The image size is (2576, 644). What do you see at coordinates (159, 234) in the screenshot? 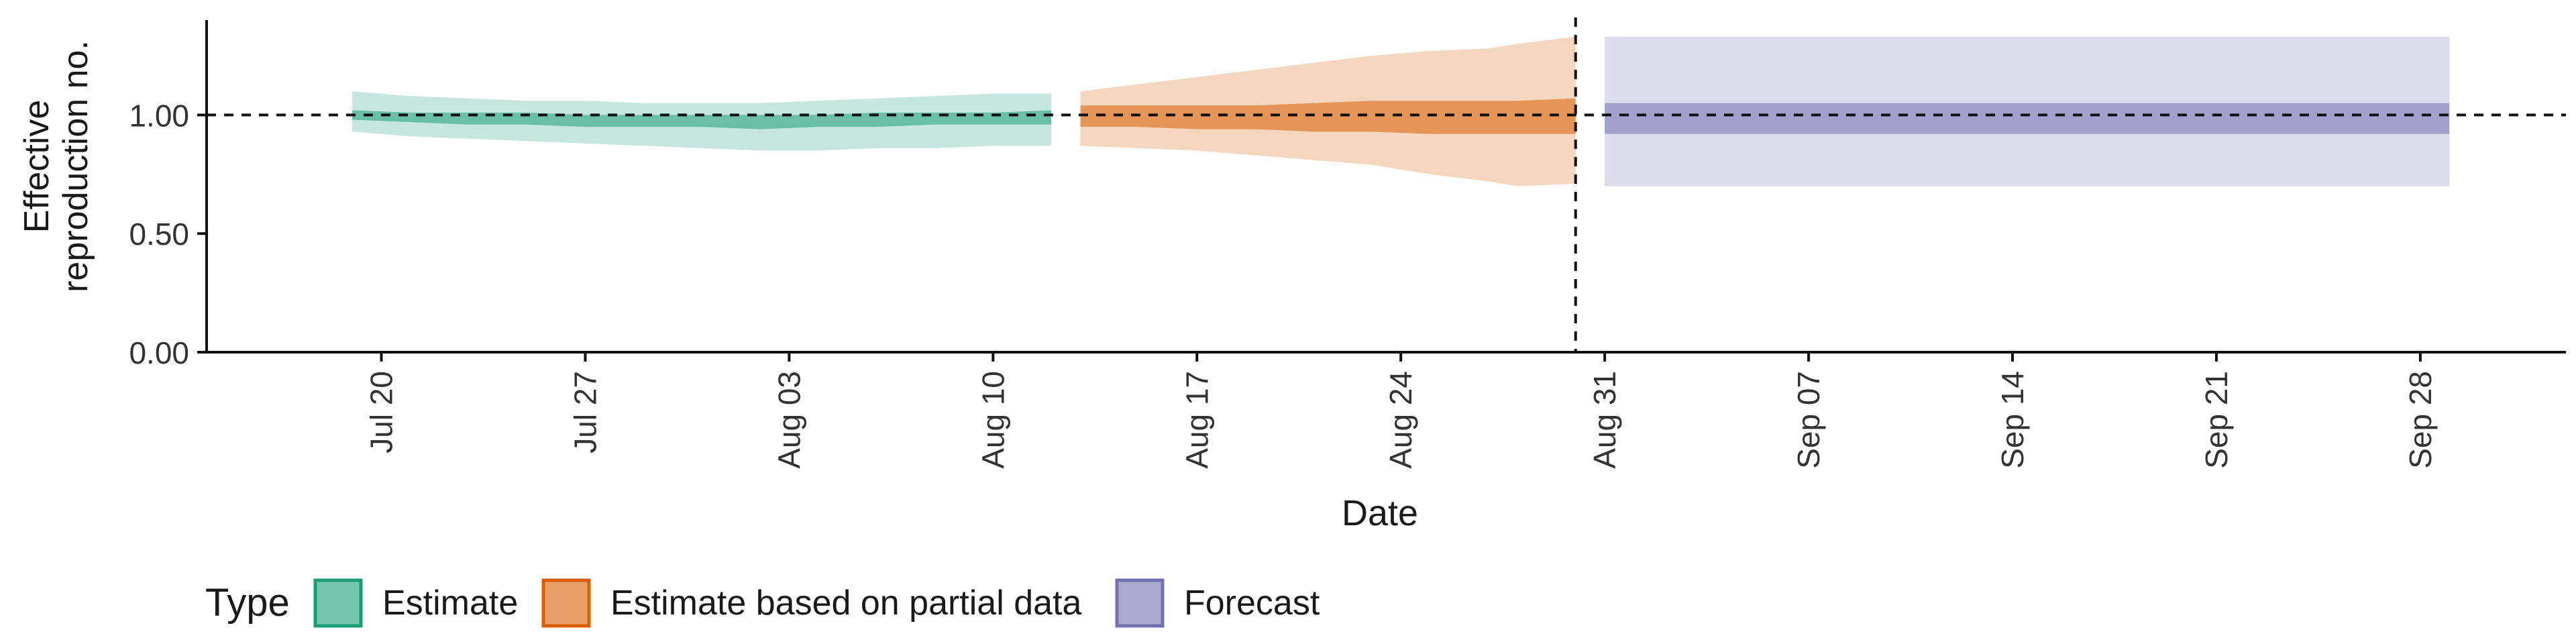
I see `y-tick-label-1: 0.50` at bounding box center [159, 234].